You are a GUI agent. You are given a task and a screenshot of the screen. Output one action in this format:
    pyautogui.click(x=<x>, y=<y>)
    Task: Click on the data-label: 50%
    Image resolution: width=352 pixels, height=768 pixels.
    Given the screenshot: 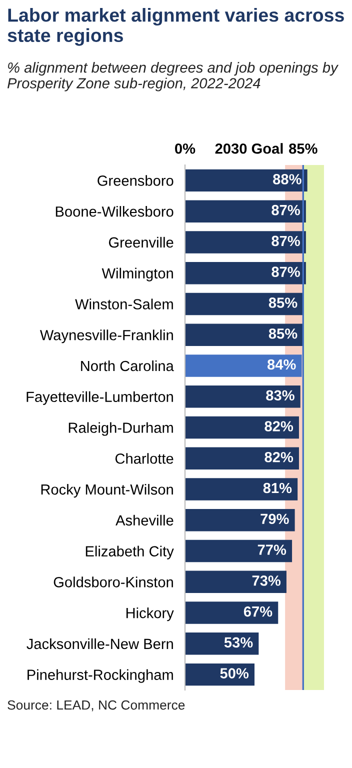 What is the action you would take?
    pyautogui.click(x=234, y=673)
    